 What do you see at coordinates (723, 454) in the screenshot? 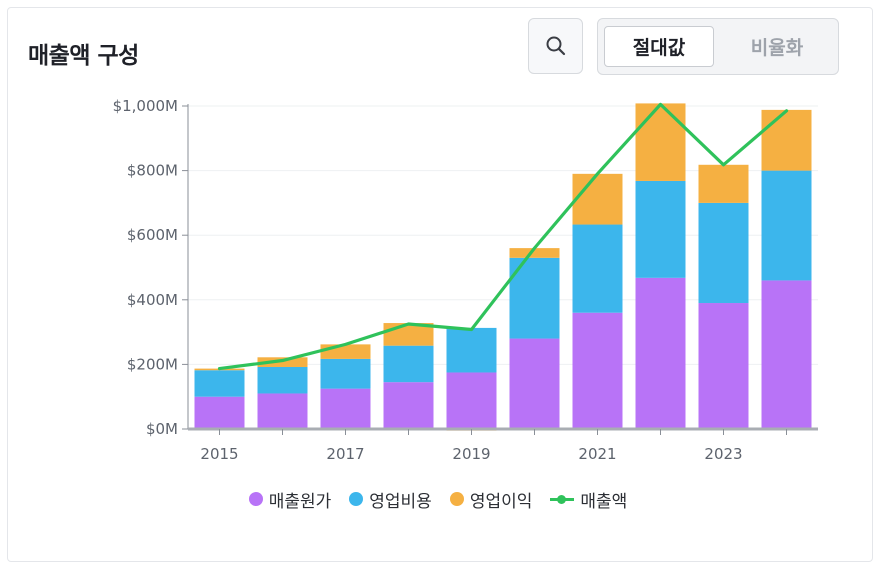
I see `x-tick-label: 2023` at bounding box center [723, 454].